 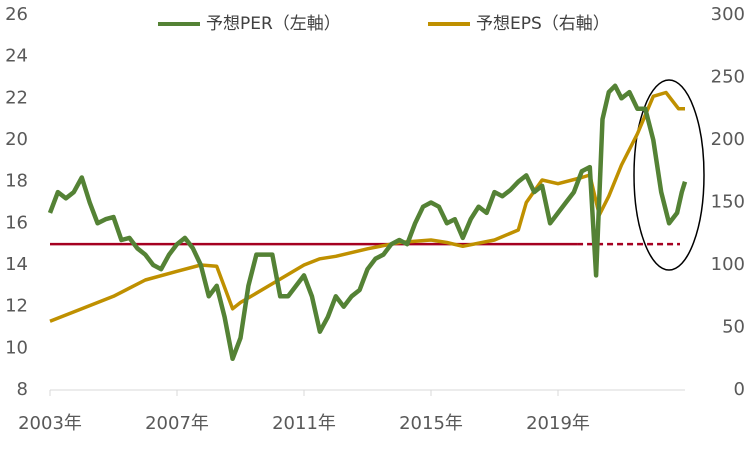 What do you see at coordinates (273, 24) in the screenshot?
I see `legend-label: 予想PER（左軸）` at bounding box center [273, 24].